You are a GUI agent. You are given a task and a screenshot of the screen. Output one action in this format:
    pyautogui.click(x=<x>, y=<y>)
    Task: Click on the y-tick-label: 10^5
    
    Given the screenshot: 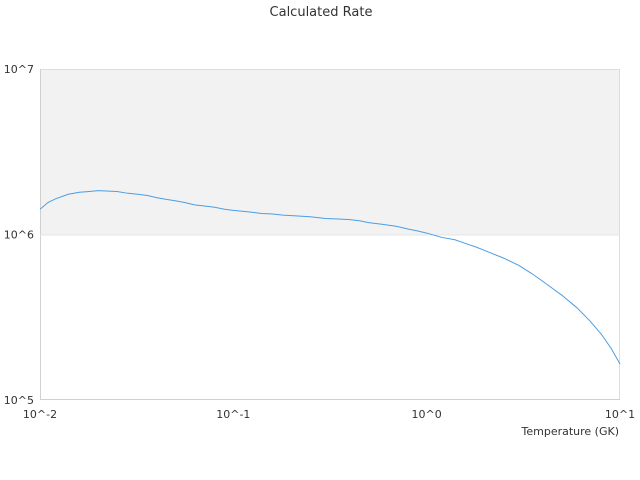 What is the action you would take?
    pyautogui.click(x=19, y=400)
    